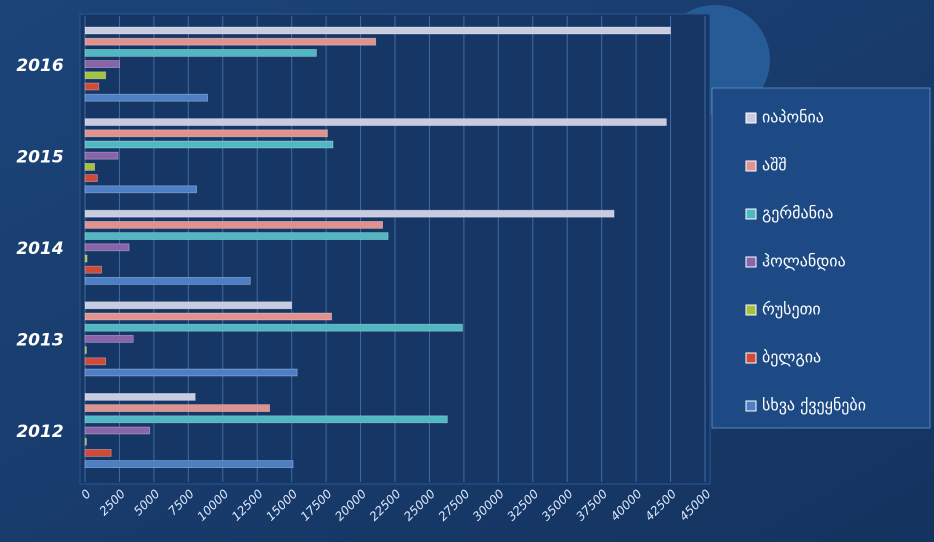 The width and height of the screenshot is (934, 542). What do you see at coordinates (814, 405) in the screenshot?
I see `legend-label: სხვა ქვეყნები` at bounding box center [814, 405].